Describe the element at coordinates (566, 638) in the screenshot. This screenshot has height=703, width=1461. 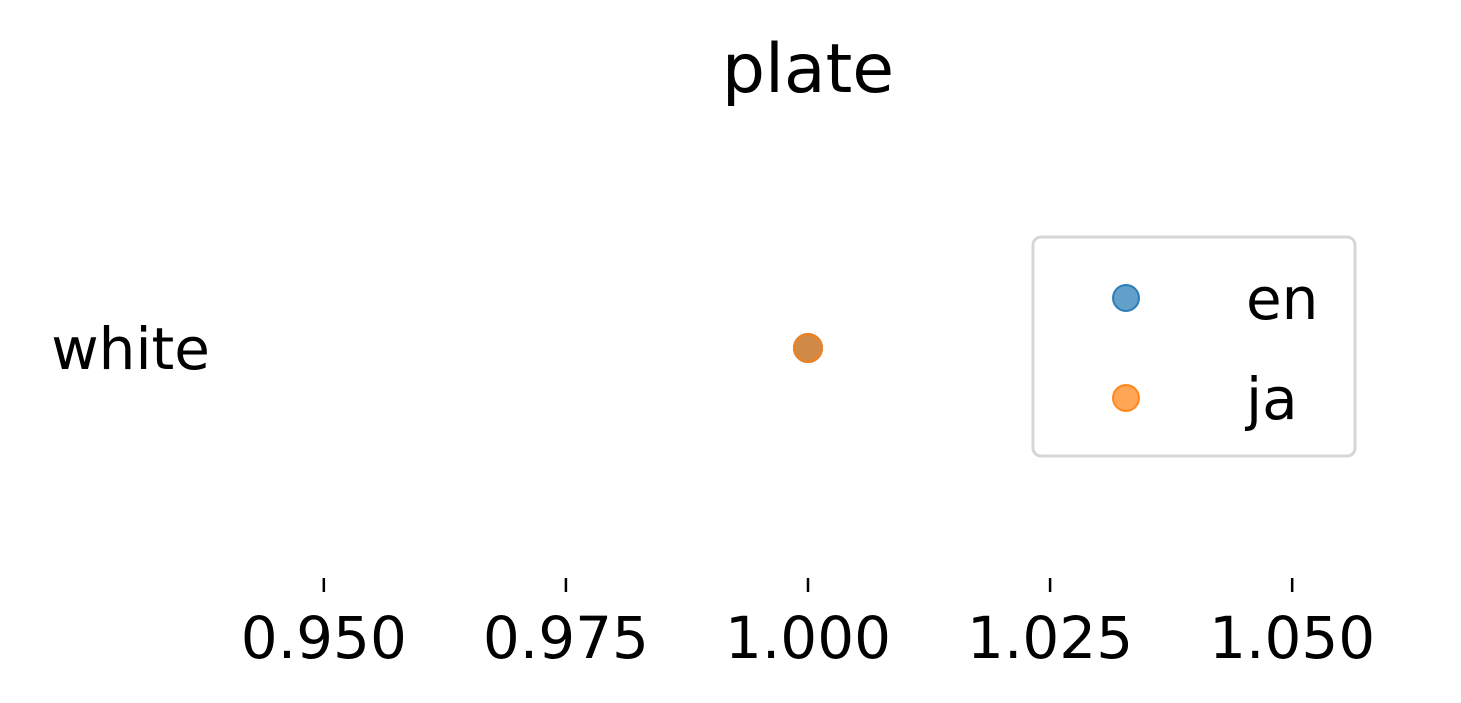
I see `x-tick-label: 0.975` at that location.